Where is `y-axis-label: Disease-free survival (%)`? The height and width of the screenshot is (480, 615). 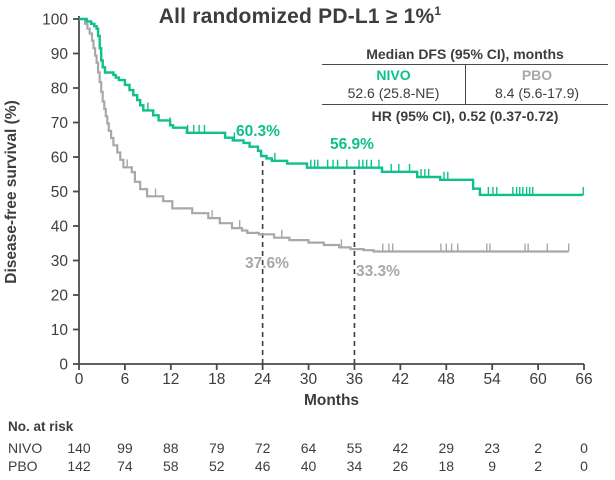
y-axis-label: Disease-free survival (%) is located at coordinates (11, 192).